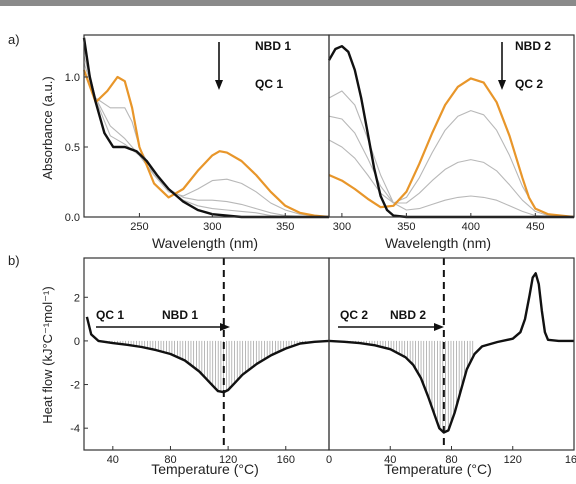  What do you see at coordinates (75, 429) in the screenshot?
I see `y-tick-label: -4` at bounding box center [75, 429].